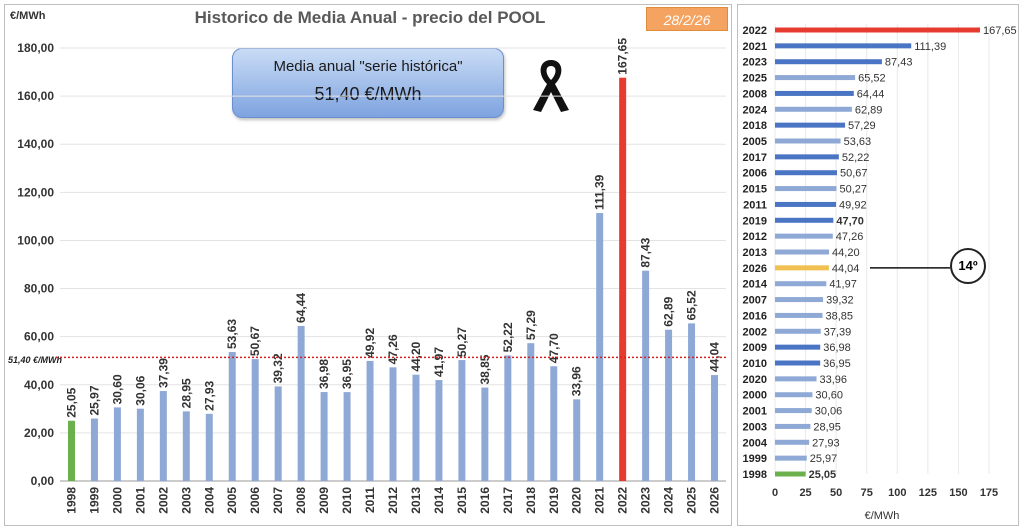 The height and width of the screenshot is (530, 1024). I want to click on bar-value-label-2026: 44,04, so click(715, 357).